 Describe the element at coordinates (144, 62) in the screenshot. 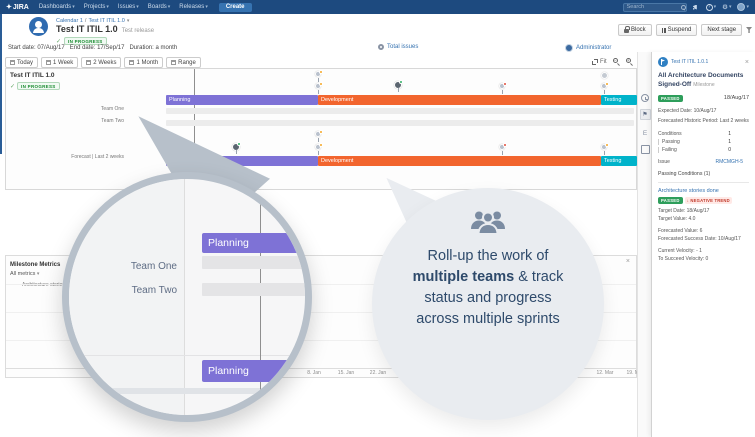

I see `range-1month-button: 1 Month` at that location.